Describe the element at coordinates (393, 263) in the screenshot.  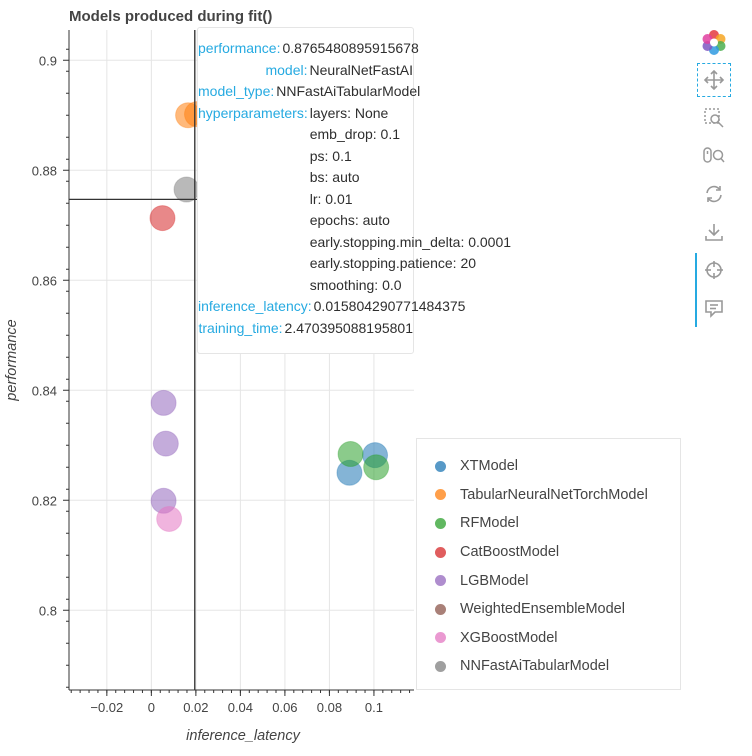
I see `hyperparameter-line: early.stopping.patience: 20` at that location.